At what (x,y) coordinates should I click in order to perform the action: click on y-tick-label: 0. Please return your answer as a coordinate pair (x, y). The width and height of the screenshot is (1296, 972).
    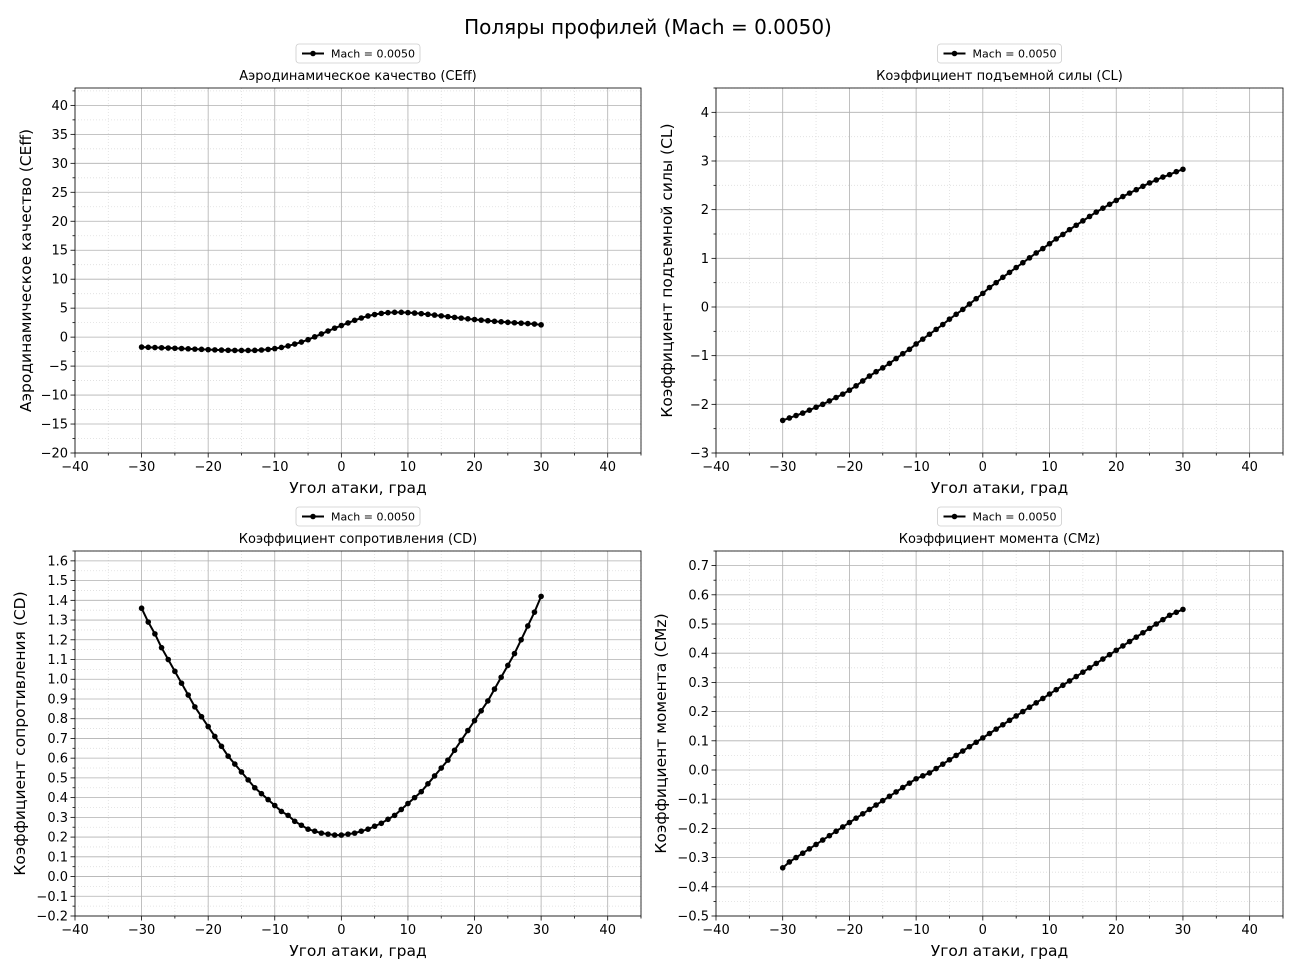
    Looking at the image, I should click on (705, 308).